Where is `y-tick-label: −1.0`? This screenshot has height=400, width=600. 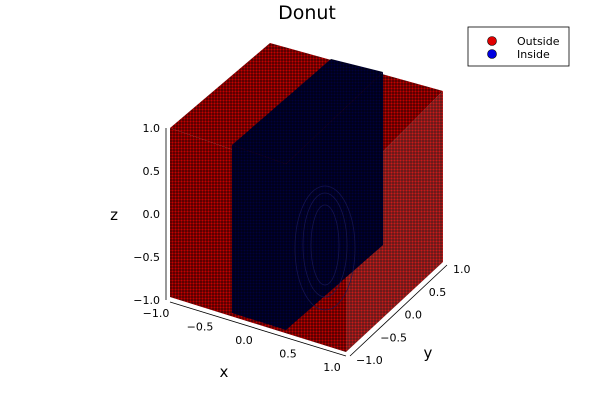
y-tick-label: −1.0 is located at coordinates (369, 360).